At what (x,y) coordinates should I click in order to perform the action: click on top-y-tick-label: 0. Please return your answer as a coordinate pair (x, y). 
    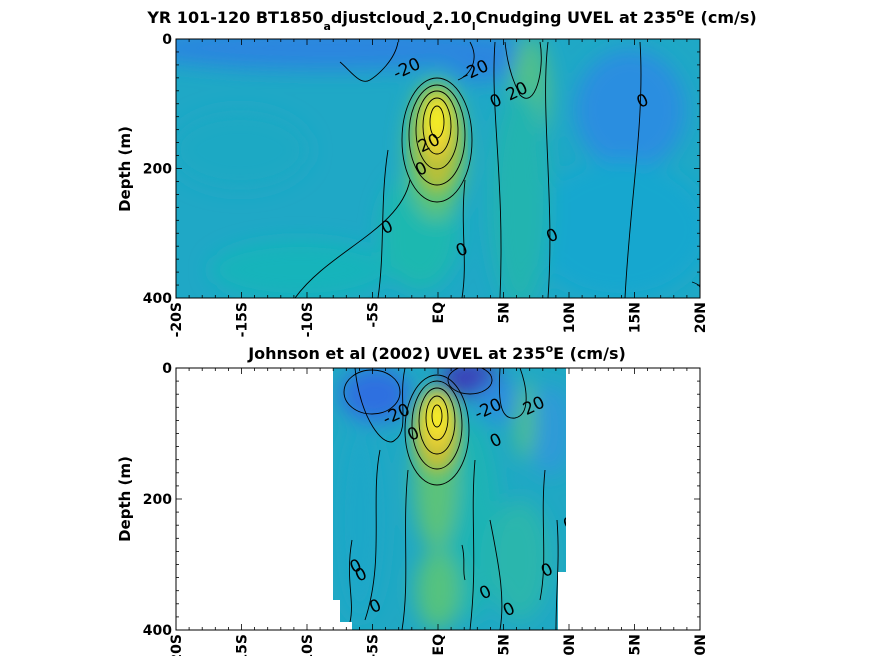
    Looking at the image, I should click on (167, 40).